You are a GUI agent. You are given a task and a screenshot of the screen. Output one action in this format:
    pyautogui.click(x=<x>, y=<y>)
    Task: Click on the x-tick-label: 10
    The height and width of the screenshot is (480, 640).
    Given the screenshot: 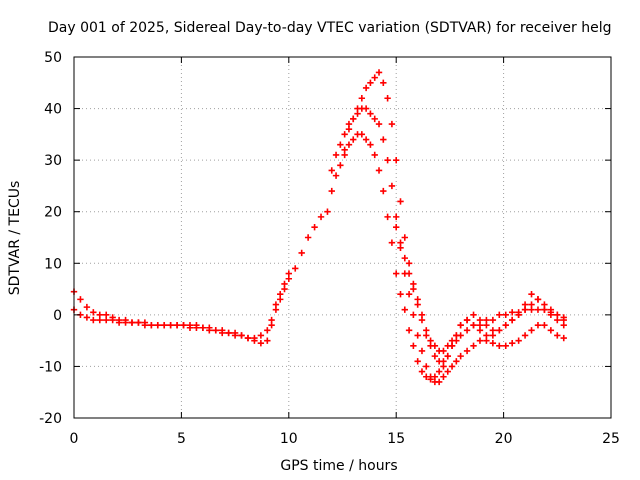 What is the action you would take?
    pyautogui.click(x=289, y=439)
    